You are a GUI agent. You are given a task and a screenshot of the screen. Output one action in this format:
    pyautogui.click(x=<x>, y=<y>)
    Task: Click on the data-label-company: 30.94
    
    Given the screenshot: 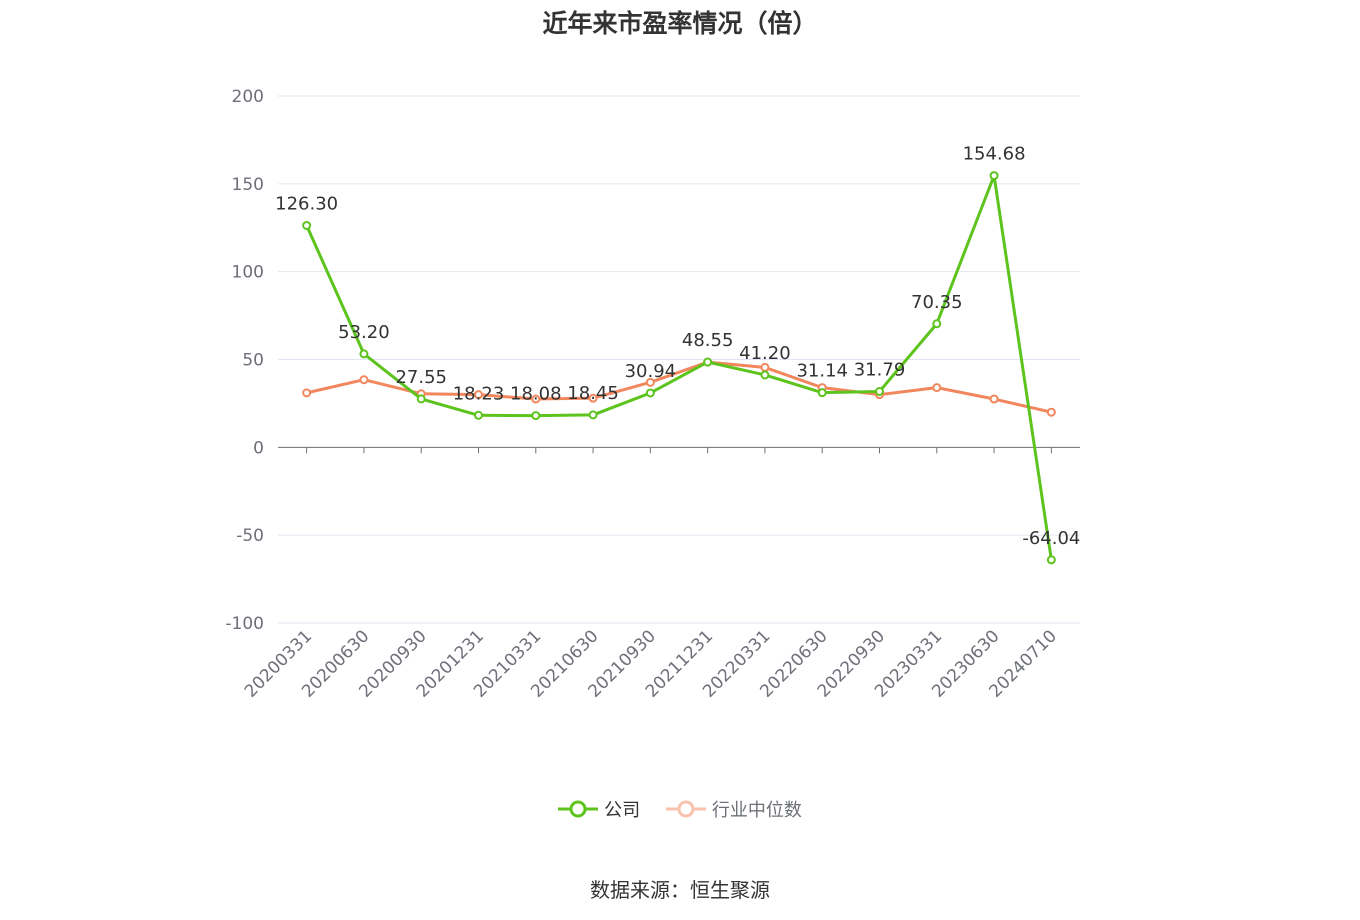 What is the action you would take?
    pyautogui.click(x=651, y=371)
    